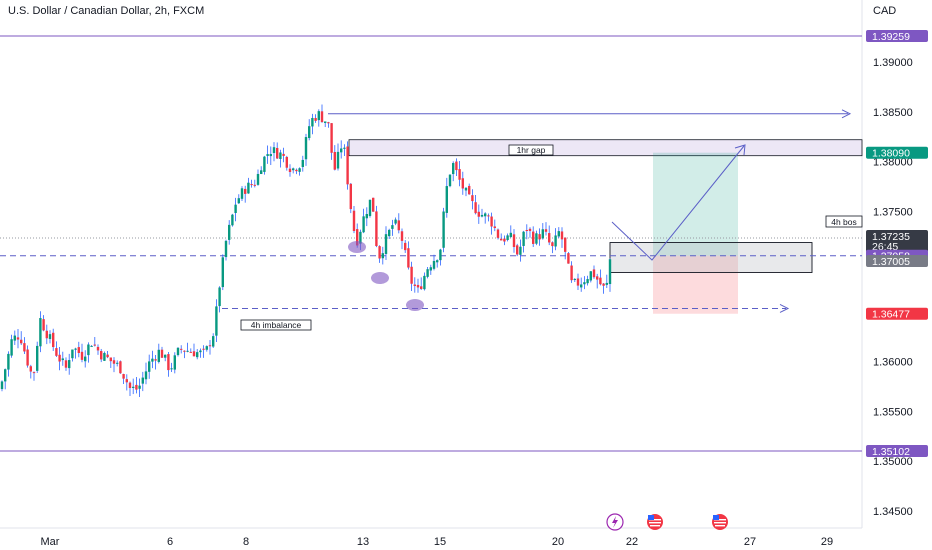  I want to click on bos-label: 4h bos, so click(844, 222).